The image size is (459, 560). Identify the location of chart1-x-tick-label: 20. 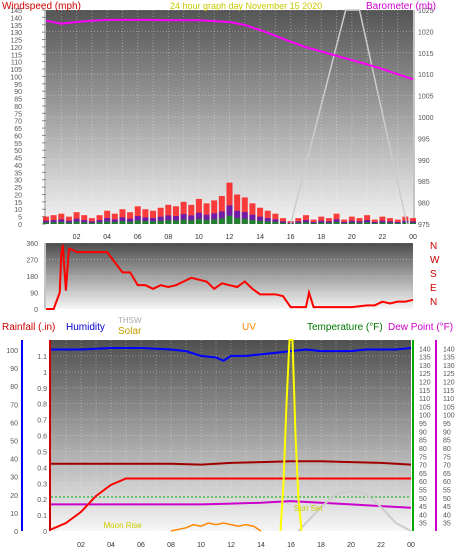
(352, 237).